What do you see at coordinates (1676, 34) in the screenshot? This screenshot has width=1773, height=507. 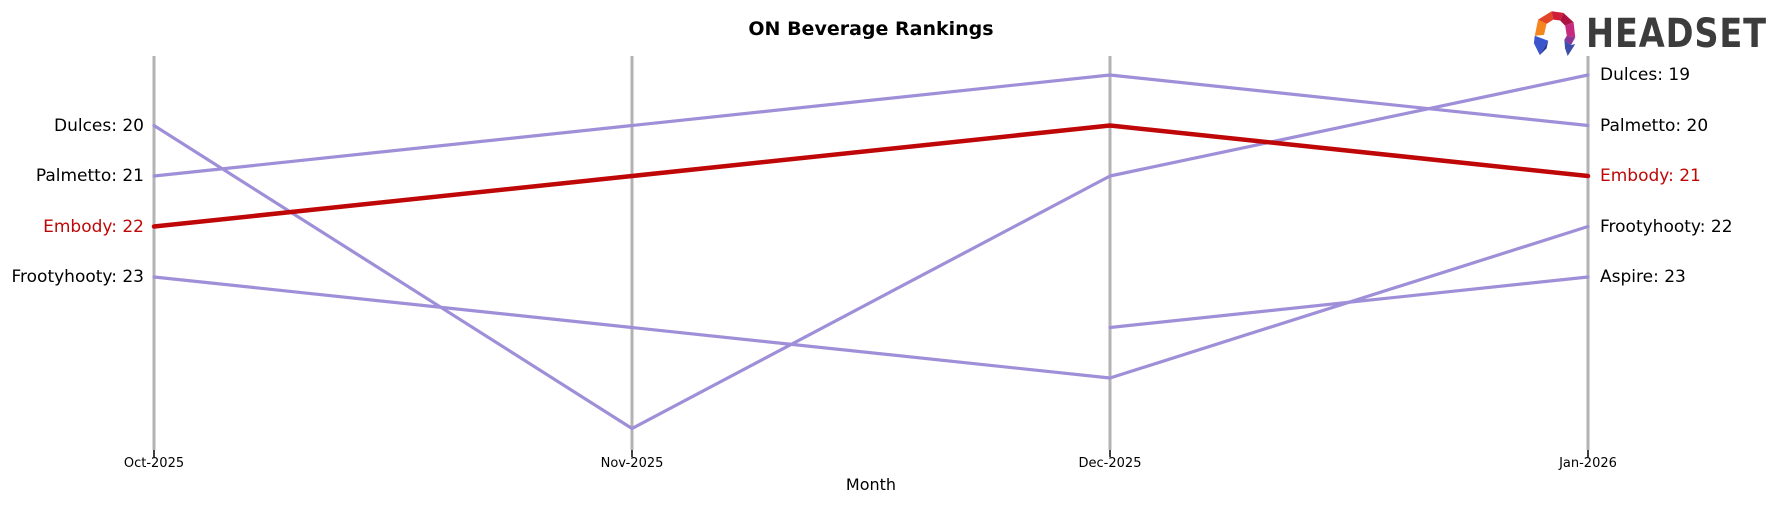 I see `headset-logo-text: HEADSET` at bounding box center [1676, 34].